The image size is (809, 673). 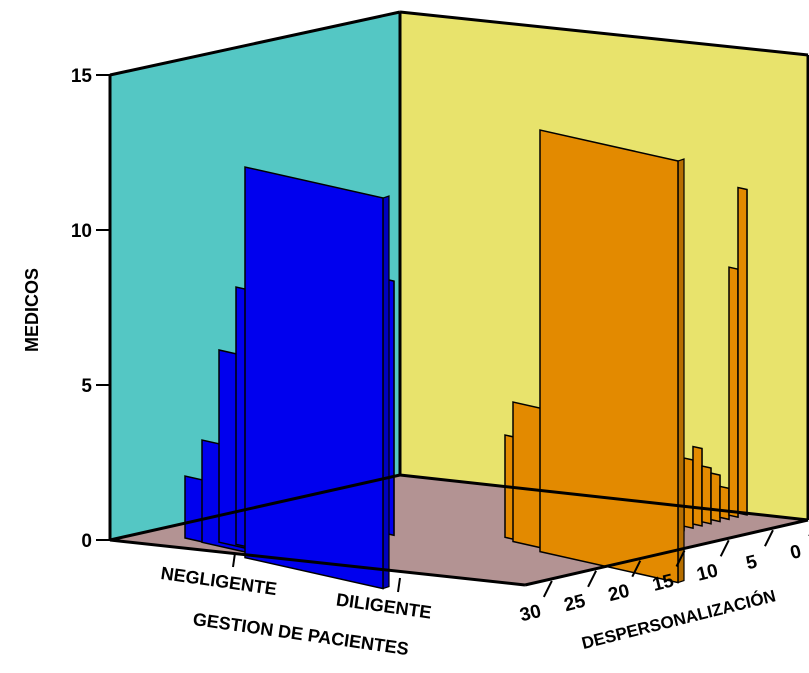 I want to click on depth-tick-label: 0, so click(x=795, y=552).